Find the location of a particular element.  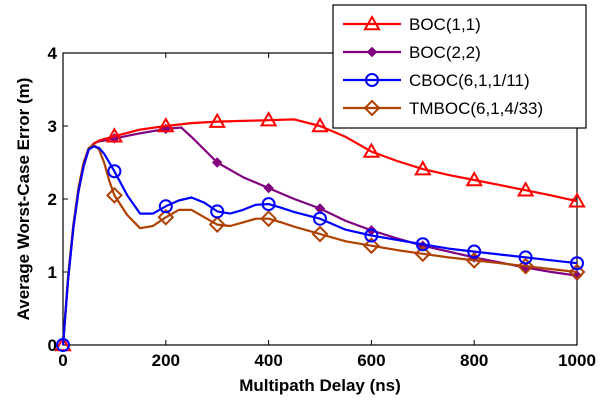

y-tick-label: 2 is located at coordinates (52, 199).